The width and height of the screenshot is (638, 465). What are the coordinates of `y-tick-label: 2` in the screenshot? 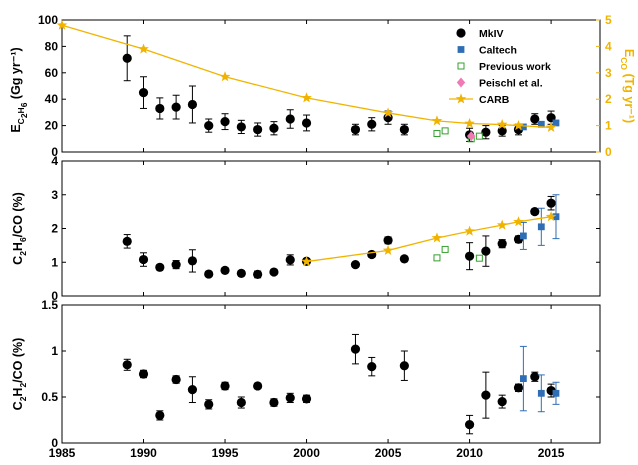 It's located at (54, 229).